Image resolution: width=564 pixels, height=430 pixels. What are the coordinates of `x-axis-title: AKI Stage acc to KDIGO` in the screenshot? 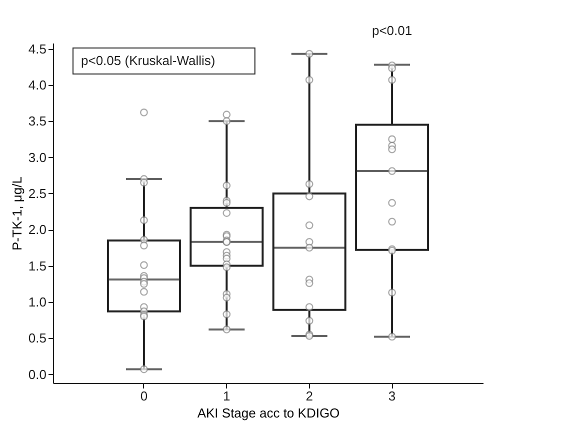 It's located at (268, 413).